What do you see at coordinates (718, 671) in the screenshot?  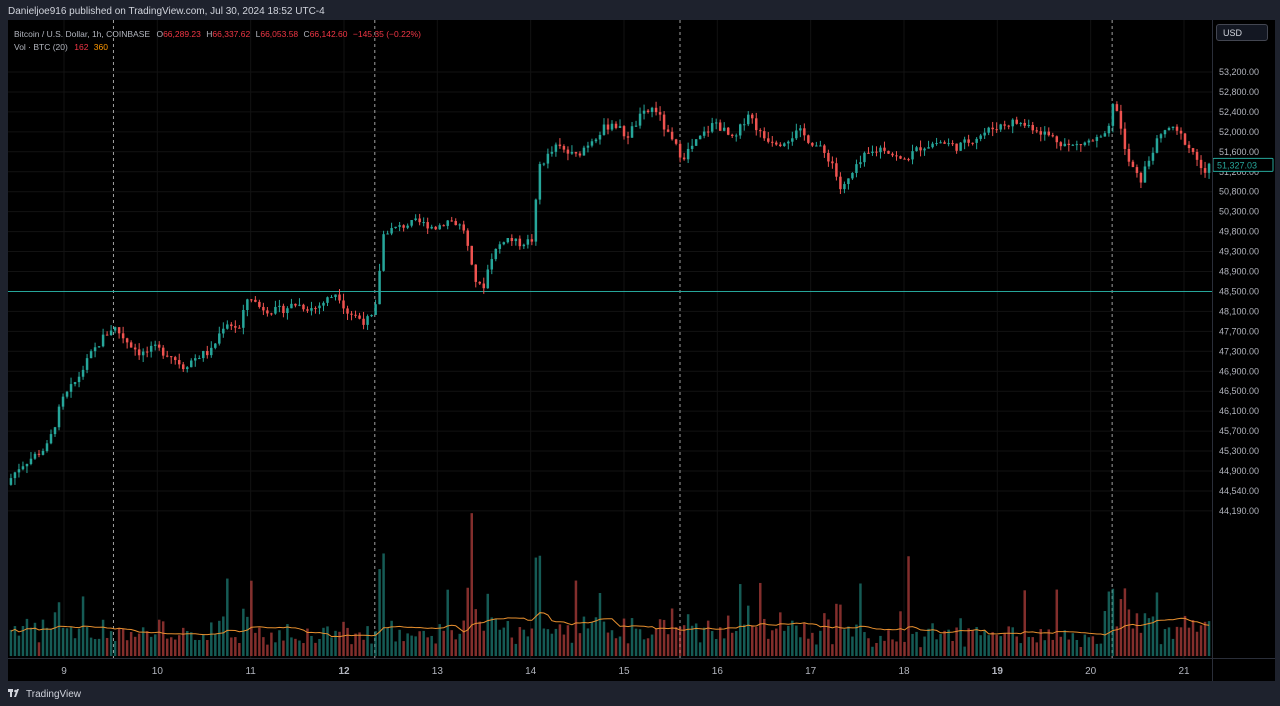 I see `time-tick-label: 16` at bounding box center [718, 671].